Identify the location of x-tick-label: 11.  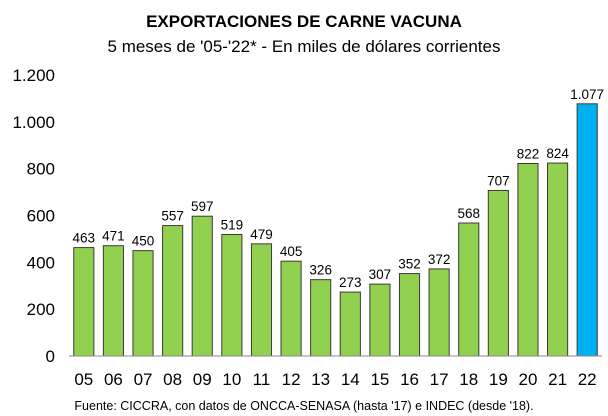
(262, 379).